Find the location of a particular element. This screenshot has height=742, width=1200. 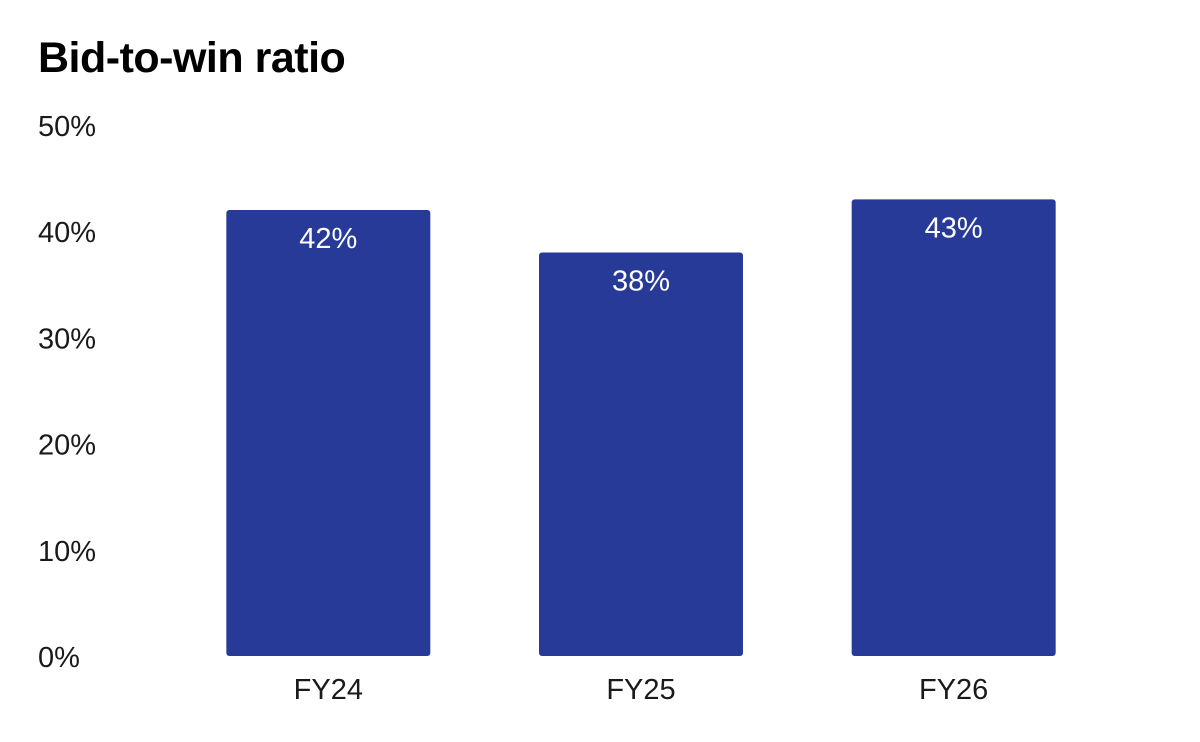

bar-fy24 is located at coordinates (328, 432).